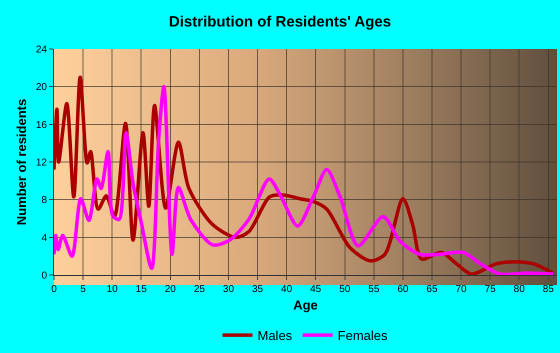 This screenshot has width=560, height=353. What do you see at coordinates (44, 276) in the screenshot?
I see `y-tick-label: 0` at bounding box center [44, 276].